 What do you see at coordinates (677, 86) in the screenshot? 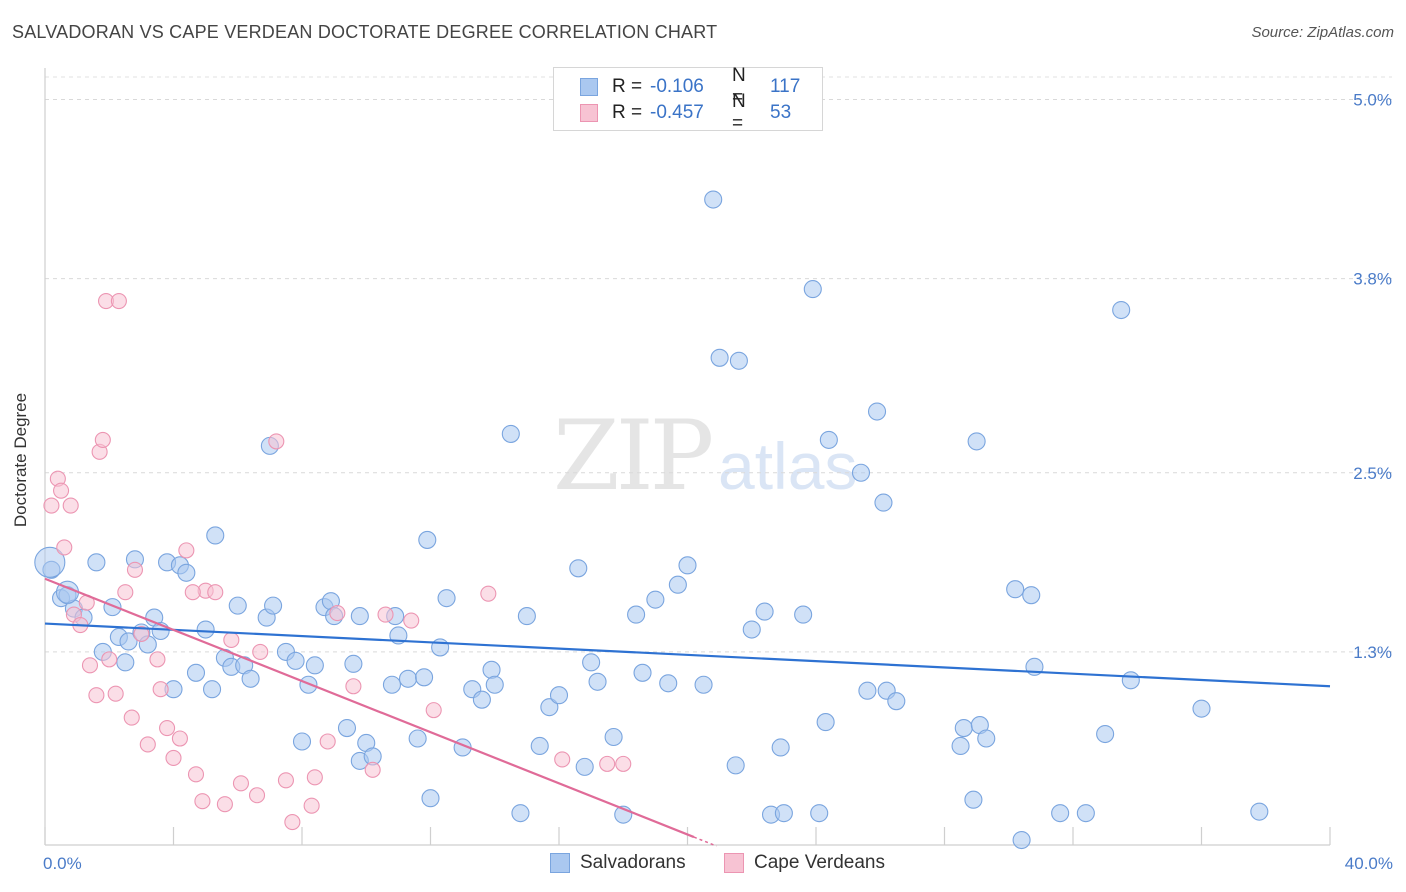
I see `r-value: -0.106` at bounding box center [677, 86].